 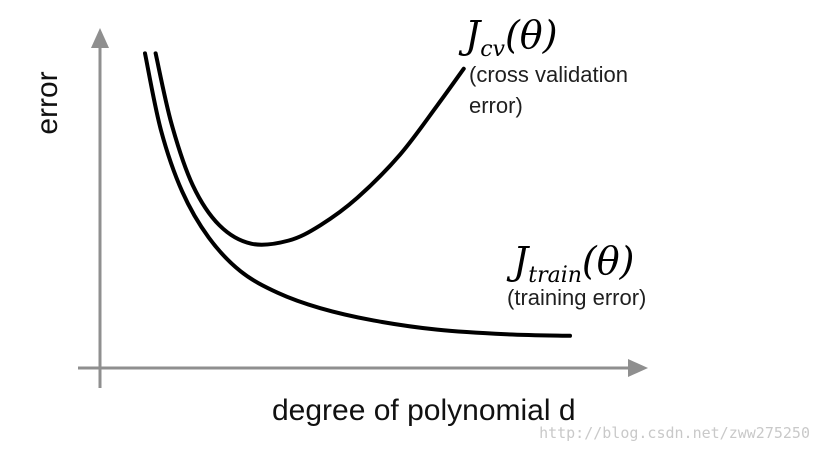 I want to click on train-label-sub: train, so click(x=555, y=275).